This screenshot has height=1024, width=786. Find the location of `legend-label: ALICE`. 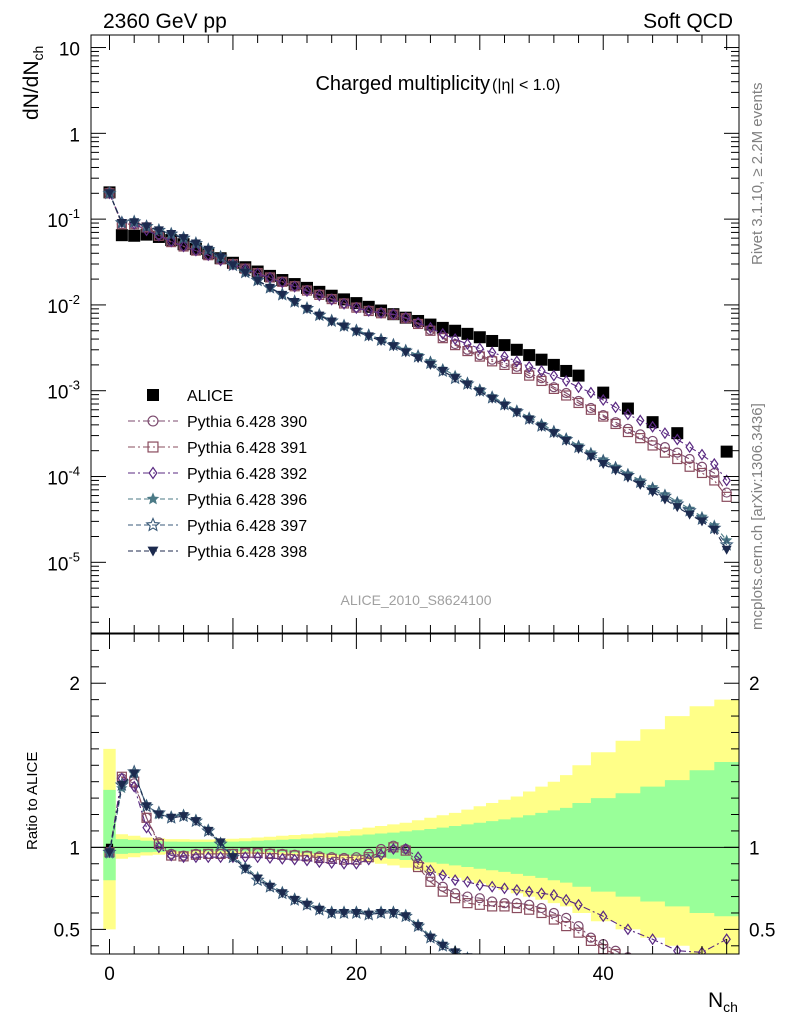

legend-label: ALICE is located at coordinates (210, 396).